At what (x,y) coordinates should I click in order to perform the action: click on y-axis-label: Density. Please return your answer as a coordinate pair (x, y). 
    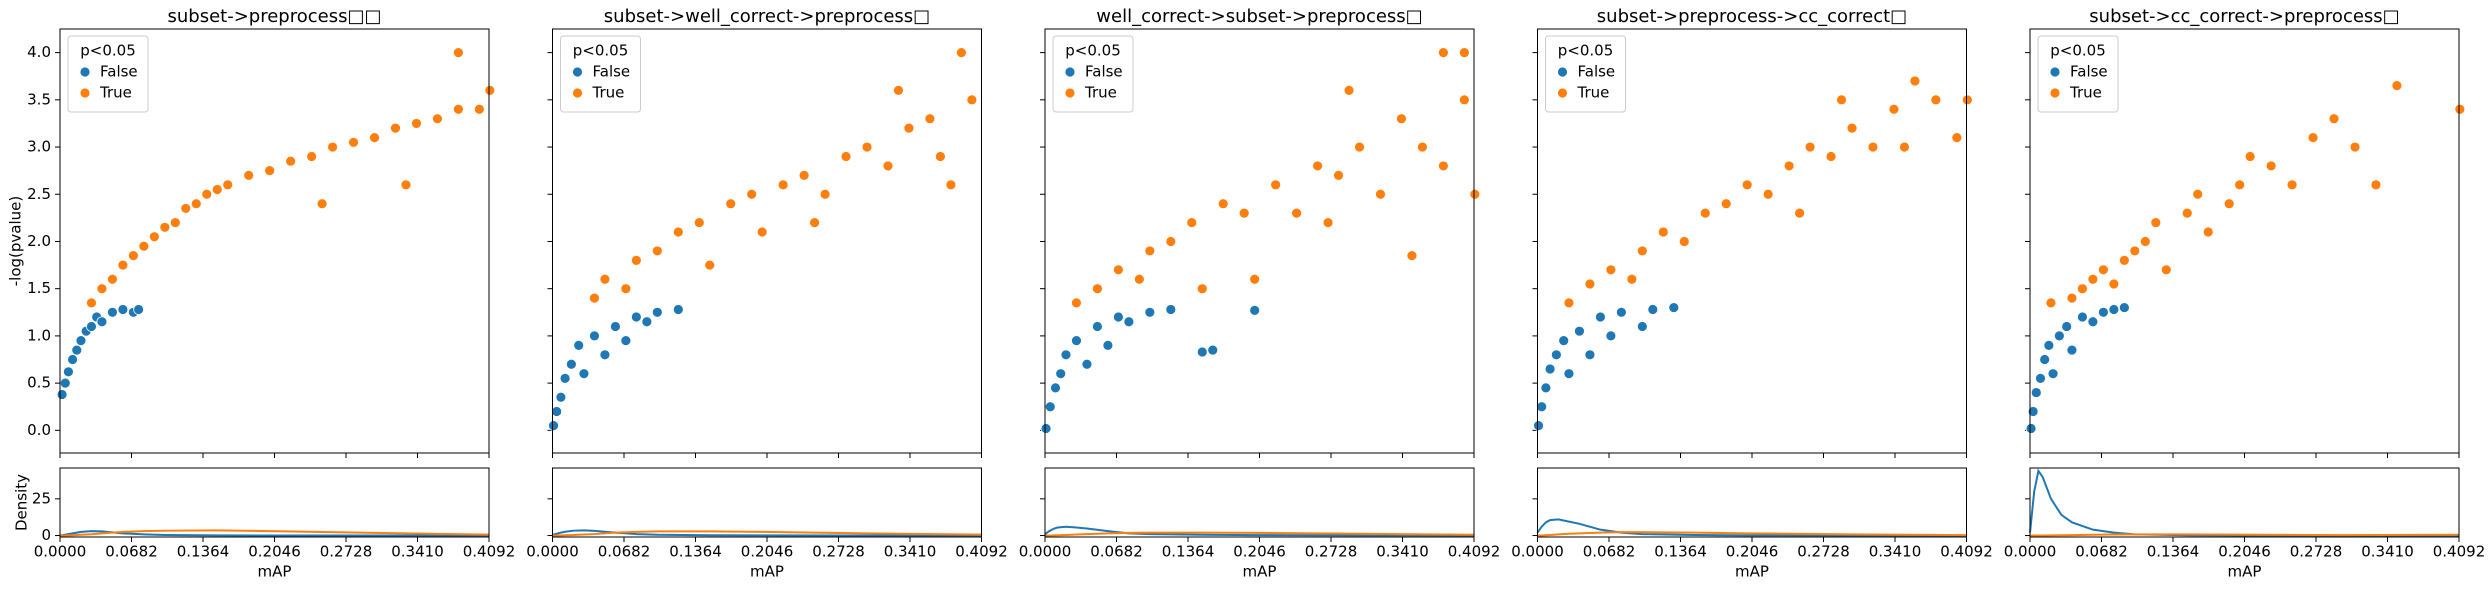
    Looking at the image, I should click on (22, 502).